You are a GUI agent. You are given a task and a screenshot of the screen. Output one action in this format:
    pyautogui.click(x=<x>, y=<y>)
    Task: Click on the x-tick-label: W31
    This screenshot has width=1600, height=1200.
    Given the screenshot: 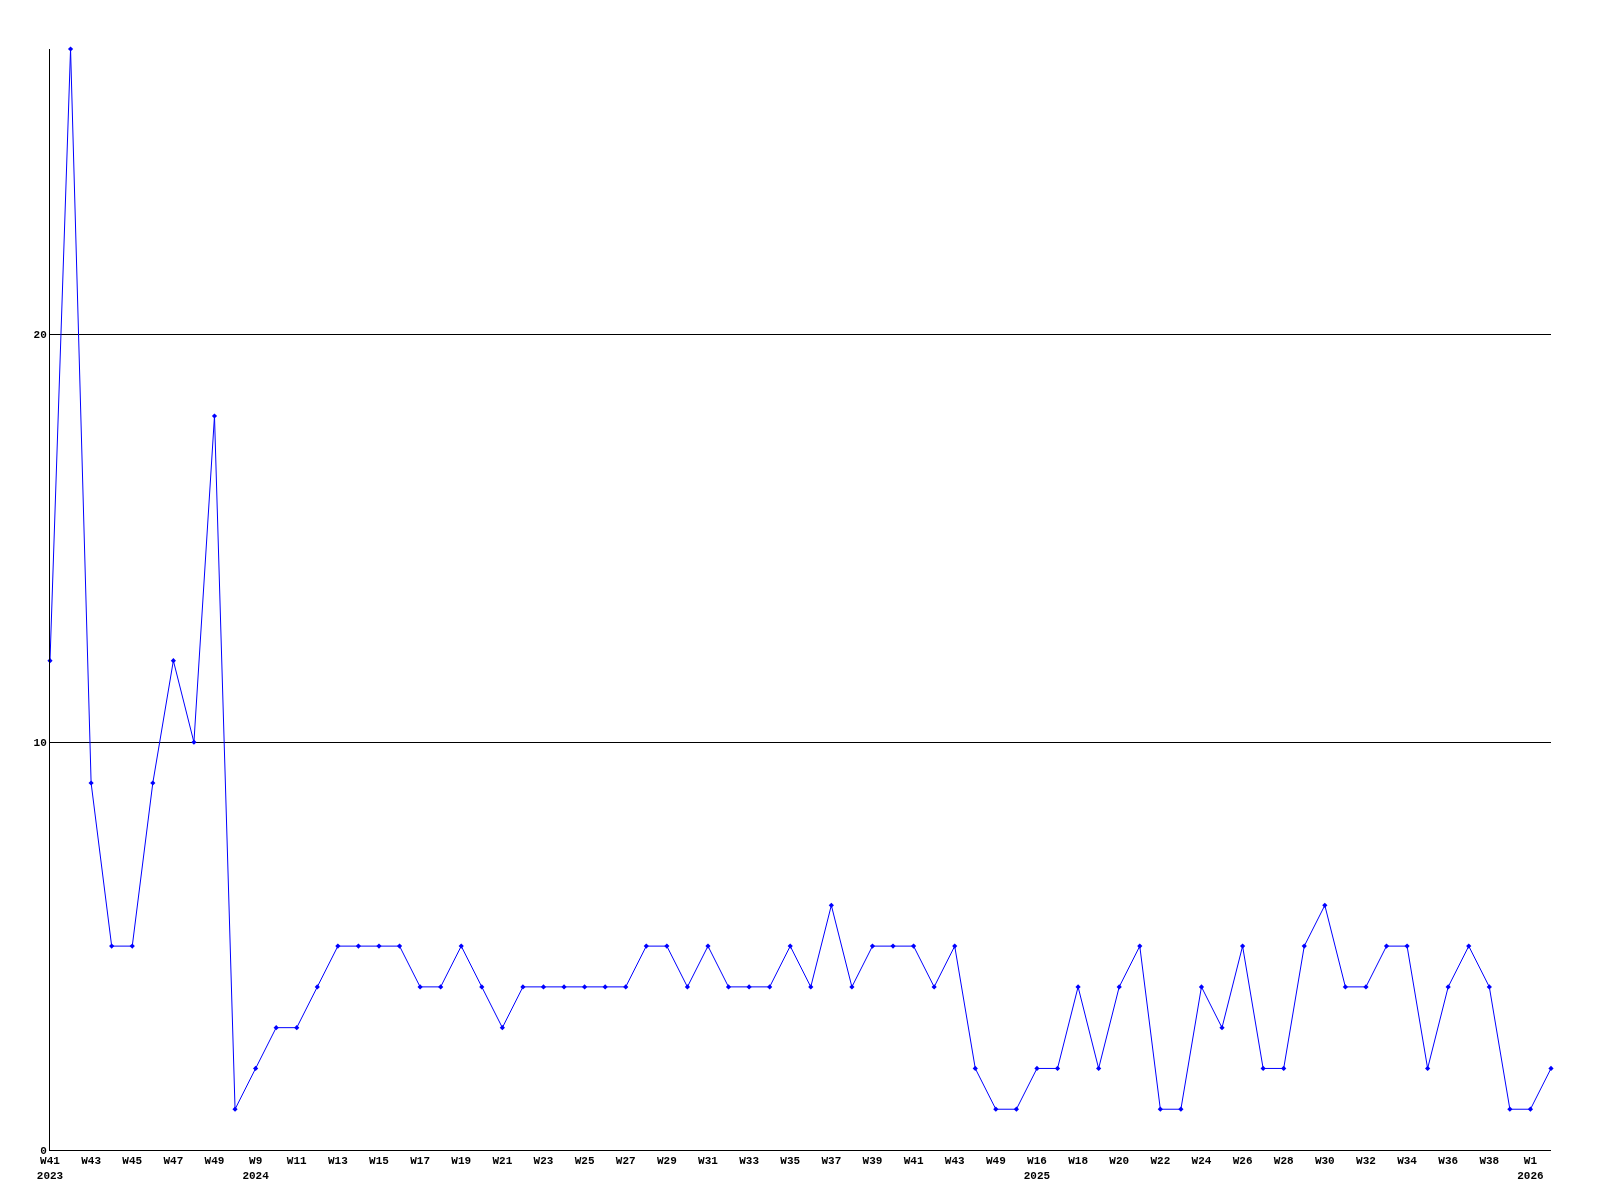 What is the action you would take?
    pyautogui.click(x=708, y=1161)
    